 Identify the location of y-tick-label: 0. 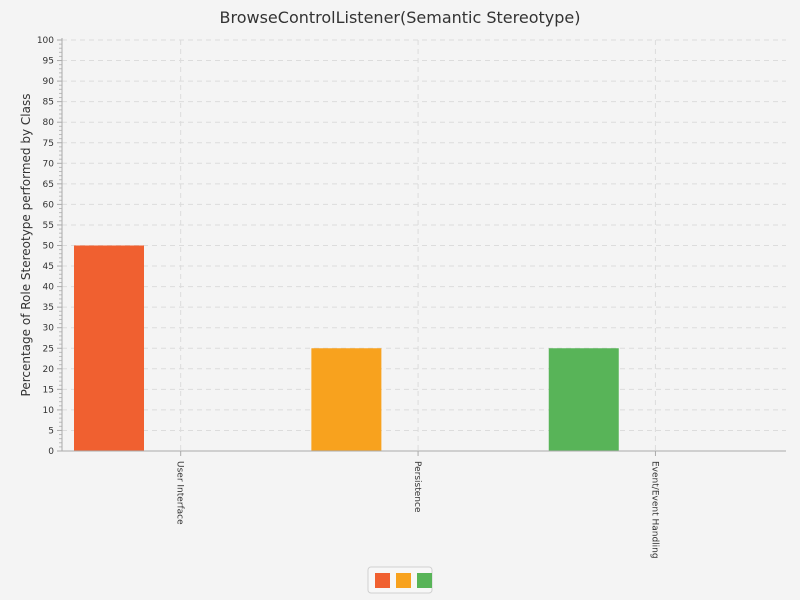
(51, 452).